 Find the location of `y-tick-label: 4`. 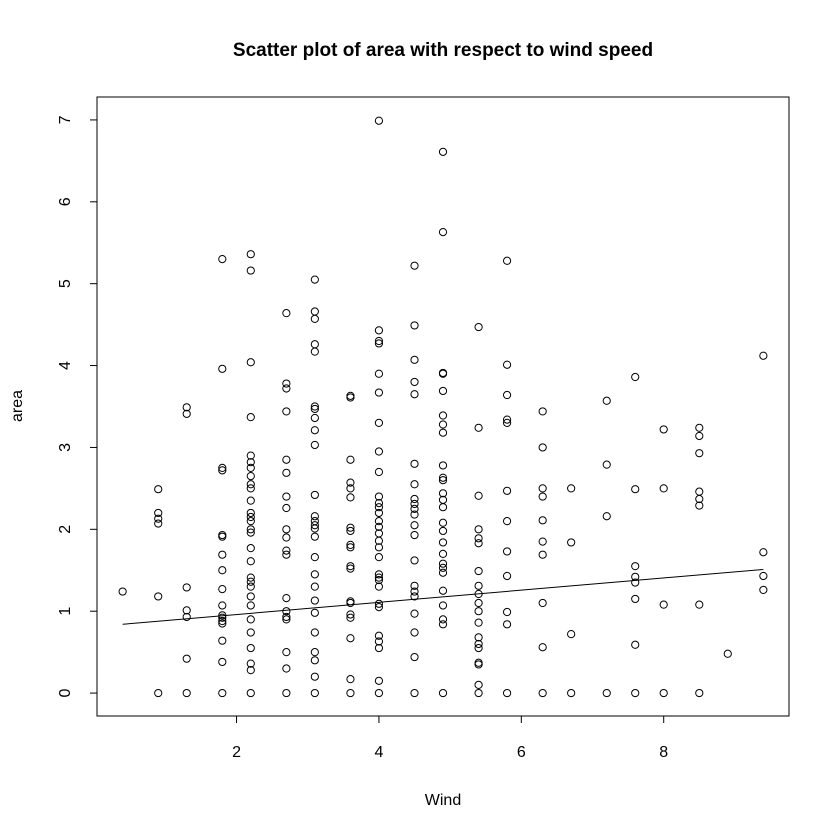

y-tick-label: 4 is located at coordinates (65, 365).